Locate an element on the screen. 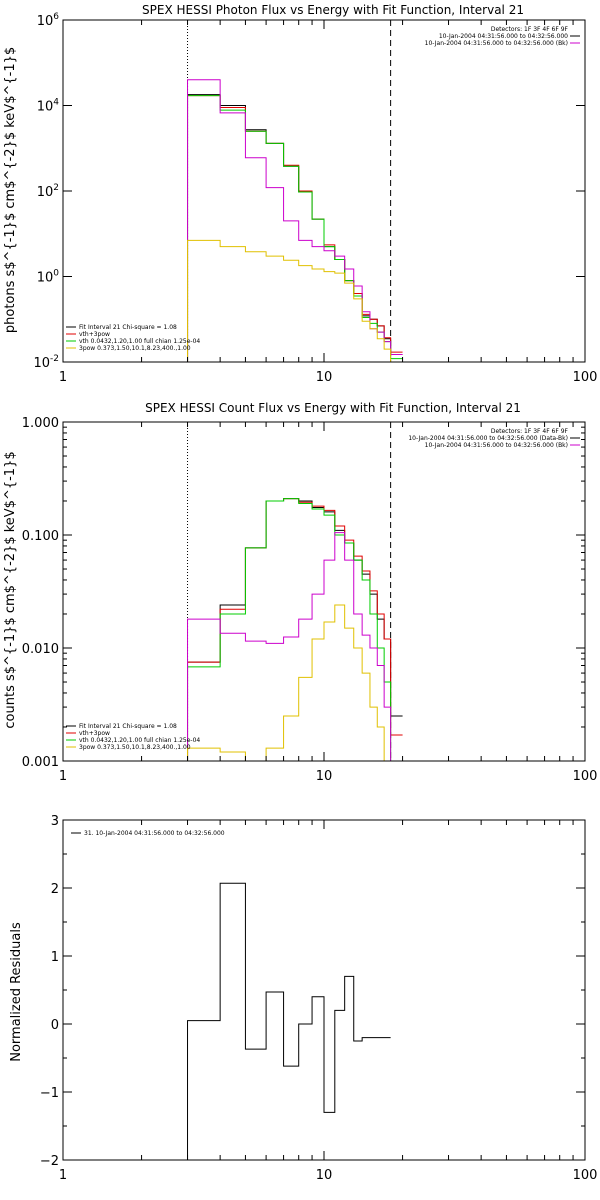 Image resolution: width=600 pixels, height=1200 pixels. y-tick-label: −1 is located at coordinates (49, 1093).